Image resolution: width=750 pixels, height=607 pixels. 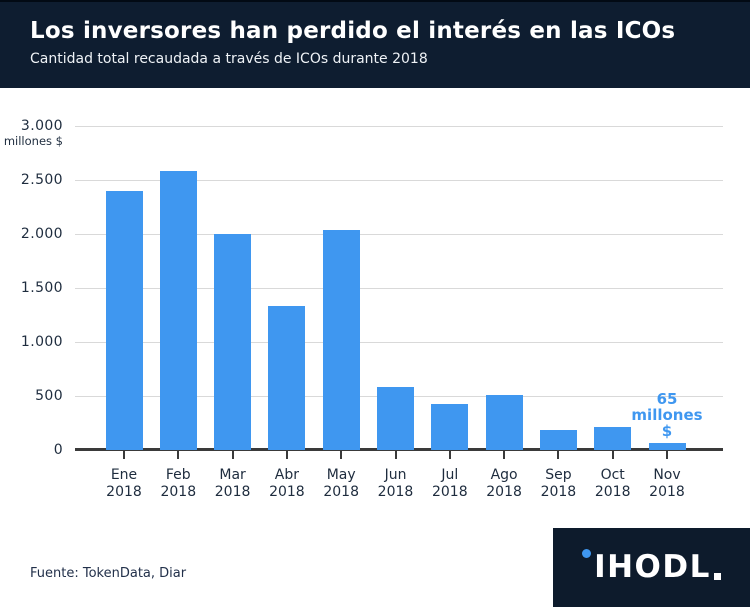 What do you see at coordinates (232, 483) in the screenshot?
I see `x-tick-label: Mar 2018` at bounding box center [232, 483].